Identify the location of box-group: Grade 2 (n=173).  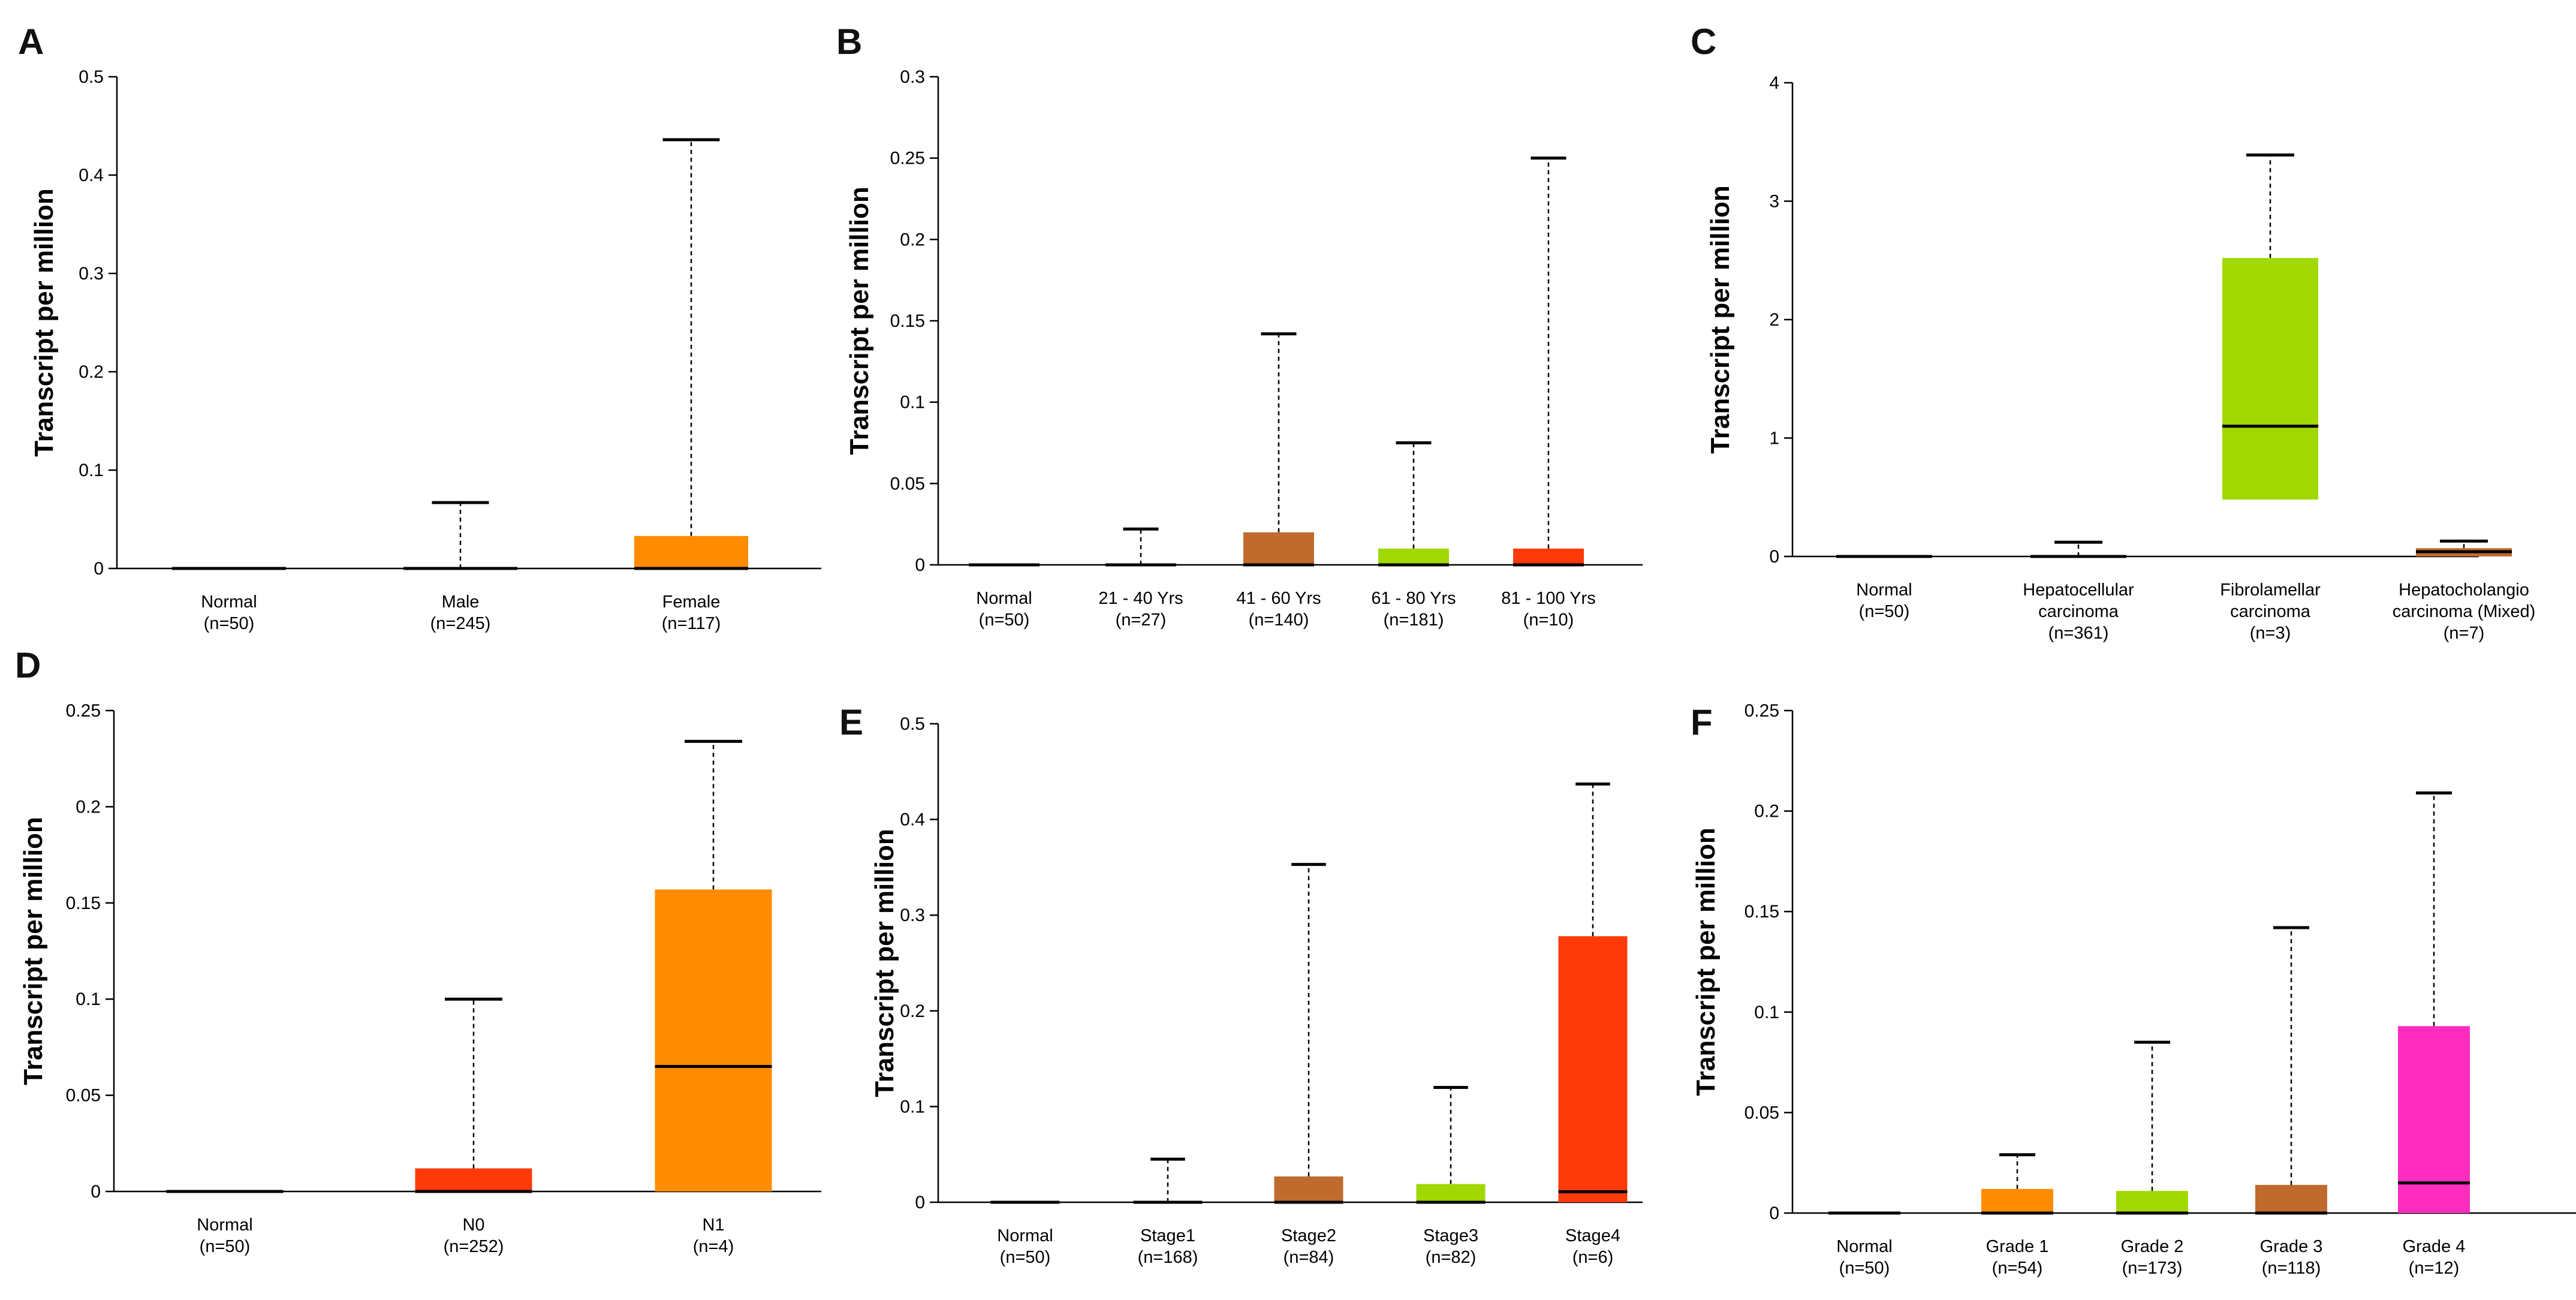
(2152, 1159).